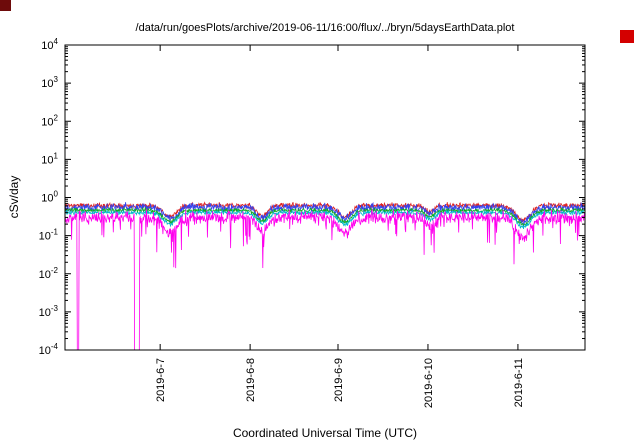 The height and width of the screenshot is (448, 640). Describe the element at coordinates (49, 311) in the screenshot. I see `y-tick-label: 10⁻³` at that location.